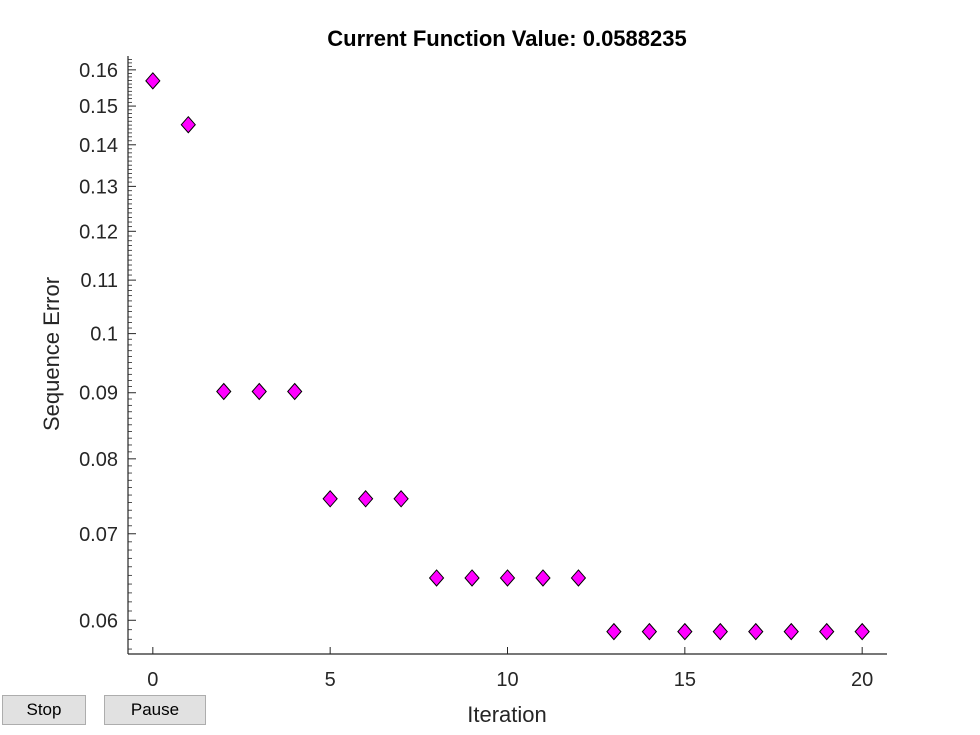 The width and height of the screenshot is (980, 735). What do you see at coordinates (98, 71) in the screenshot?
I see `y-tick-label: 0.16` at bounding box center [98, 71].